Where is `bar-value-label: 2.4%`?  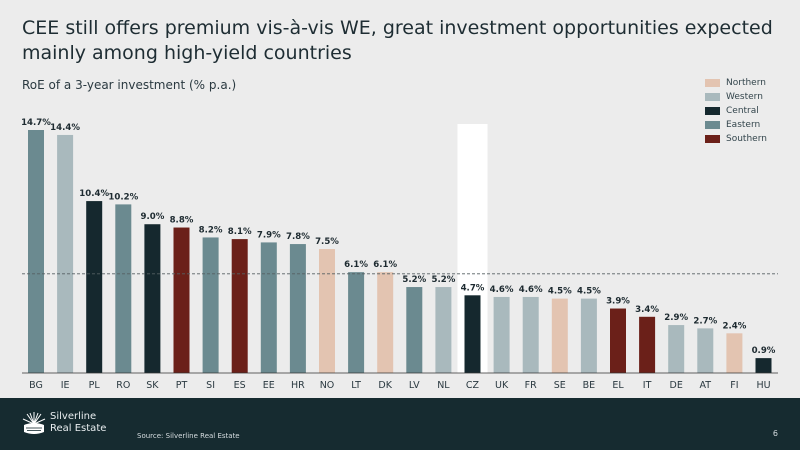 bar-value-label: 2.4% is located at coordinates (734, 326).